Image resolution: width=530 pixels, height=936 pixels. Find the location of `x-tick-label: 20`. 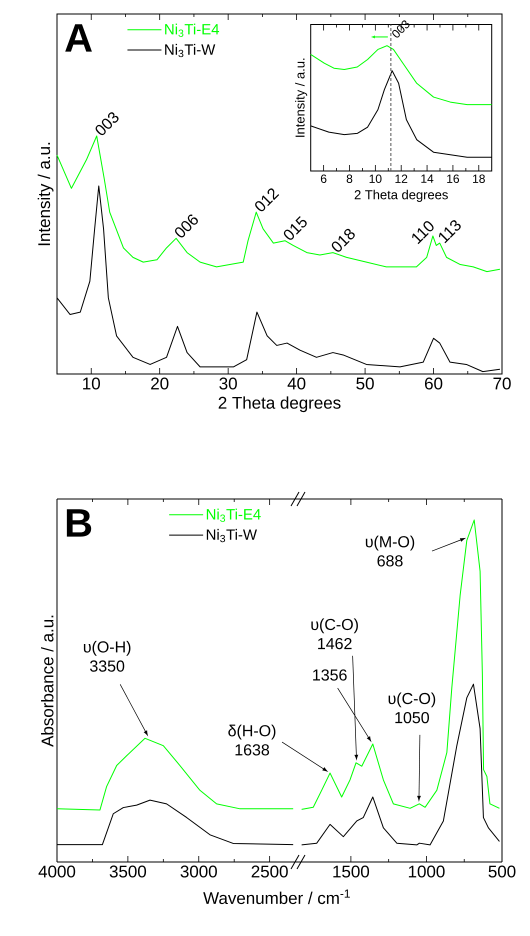

x-tick-label: 20 is located at coordinates (159, 384).